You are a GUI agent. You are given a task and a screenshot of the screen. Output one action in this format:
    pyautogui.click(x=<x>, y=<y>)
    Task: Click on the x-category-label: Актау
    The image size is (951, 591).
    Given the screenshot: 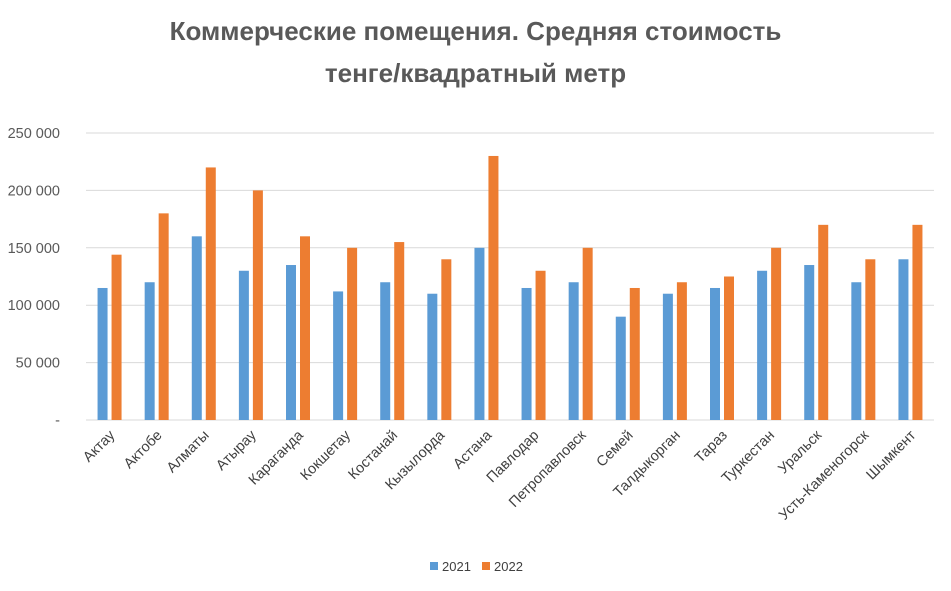 What is the action you would take?
    pyautogui.click(x=99, y=446)
    